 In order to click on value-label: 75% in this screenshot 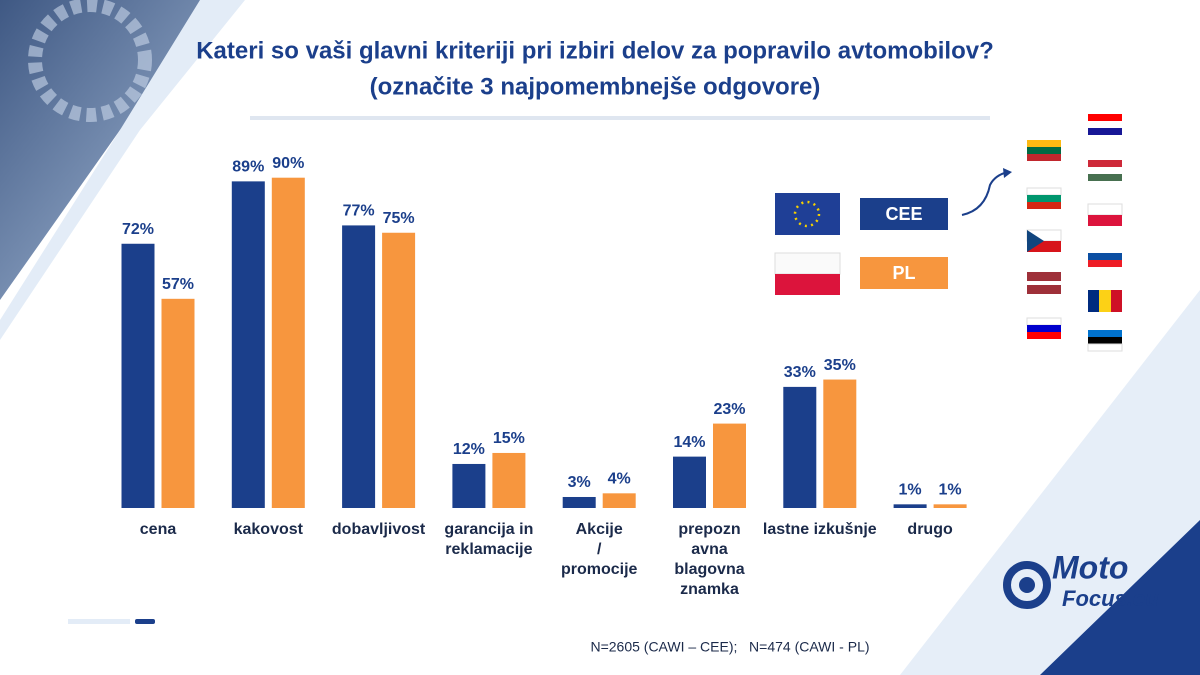, I will do `click(399, 218)`.